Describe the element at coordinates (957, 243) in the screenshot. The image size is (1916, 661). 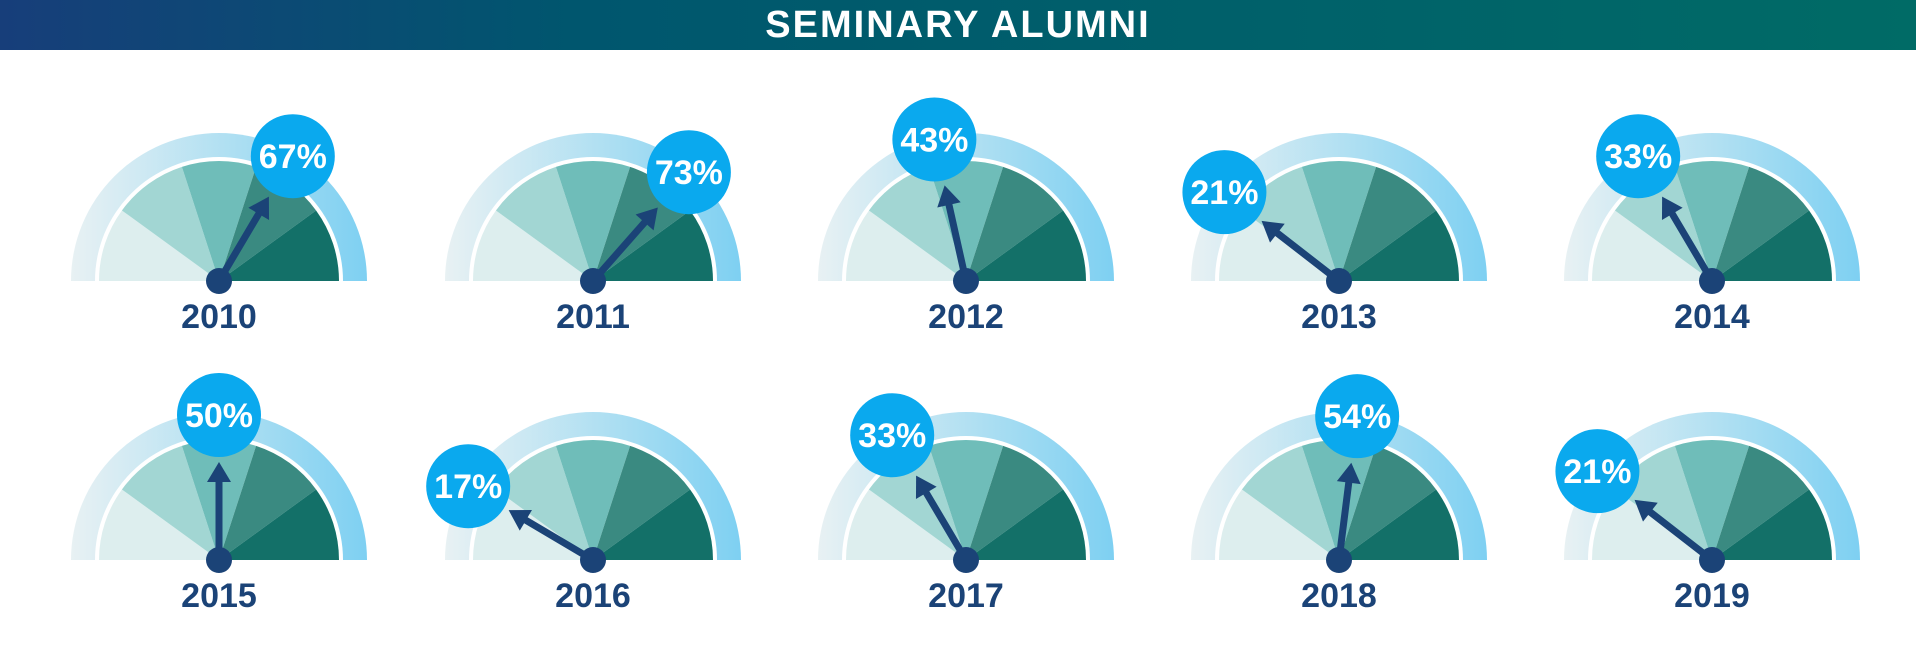
I see `gauge-needle` at that location.